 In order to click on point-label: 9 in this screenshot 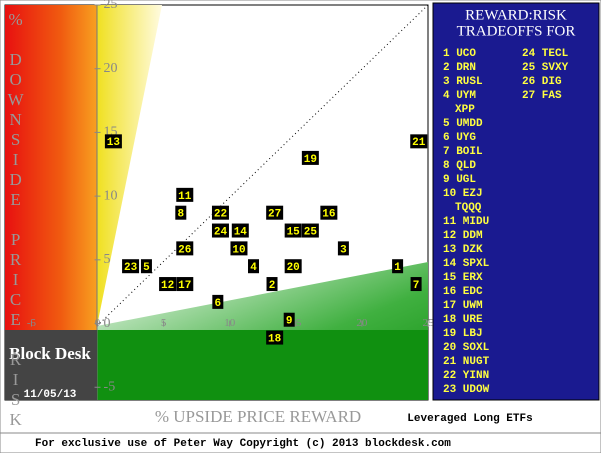, I will do `click(289, 322)`.